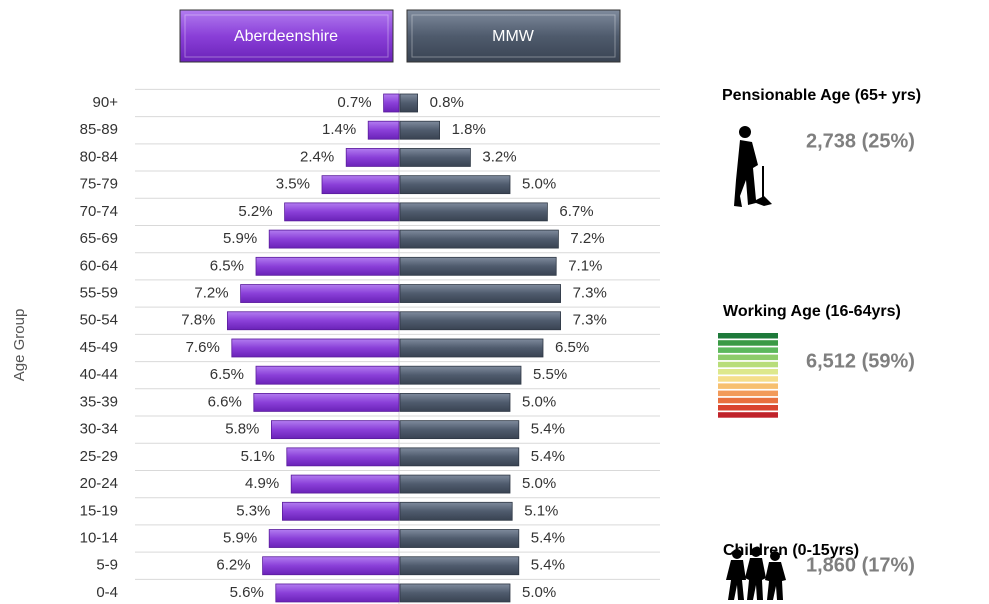  Describe the element at coordinates (198, 320) in the screenshot. I see `value-label: 7.8%` at that location.